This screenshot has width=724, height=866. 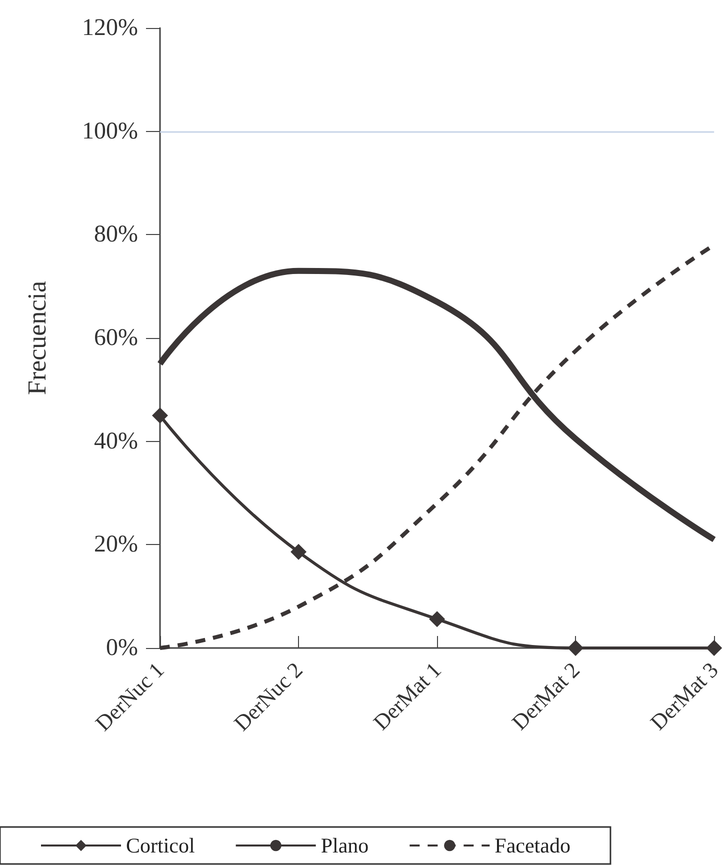 What do you see at coordinates (116, 235) in the screenshot?
I see `y-tick-label: 80%` at bounding box center [116, 235].